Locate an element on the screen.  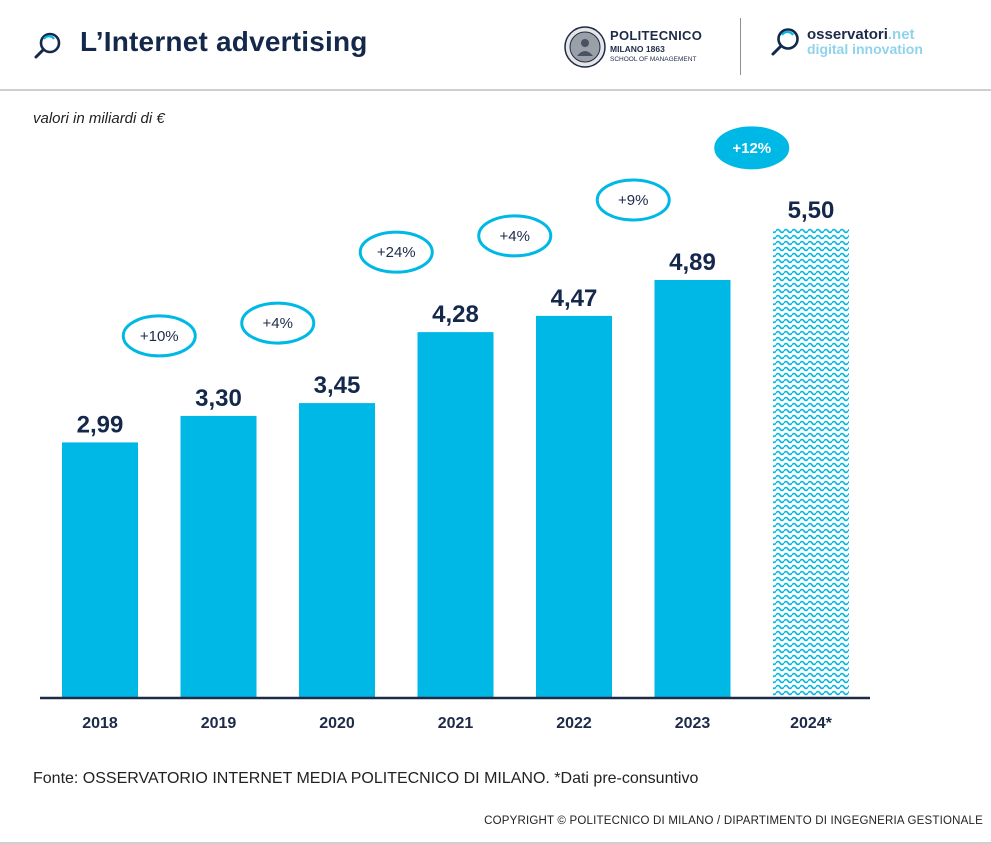
bar-2018 is located at coordinates (100, 570).